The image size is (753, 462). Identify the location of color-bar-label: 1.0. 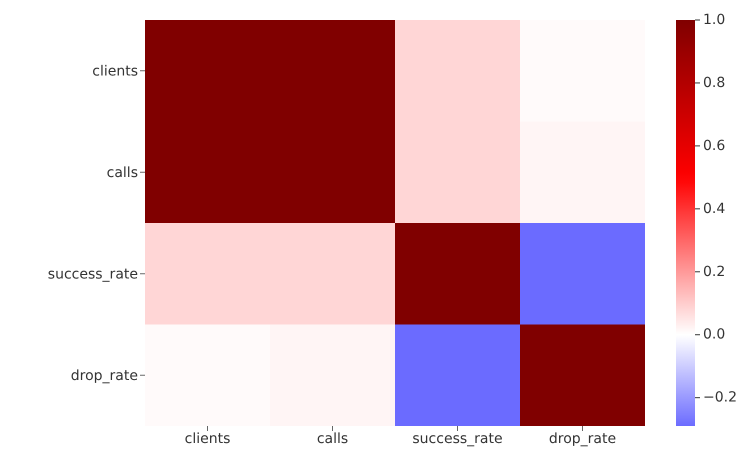
(714, 20).